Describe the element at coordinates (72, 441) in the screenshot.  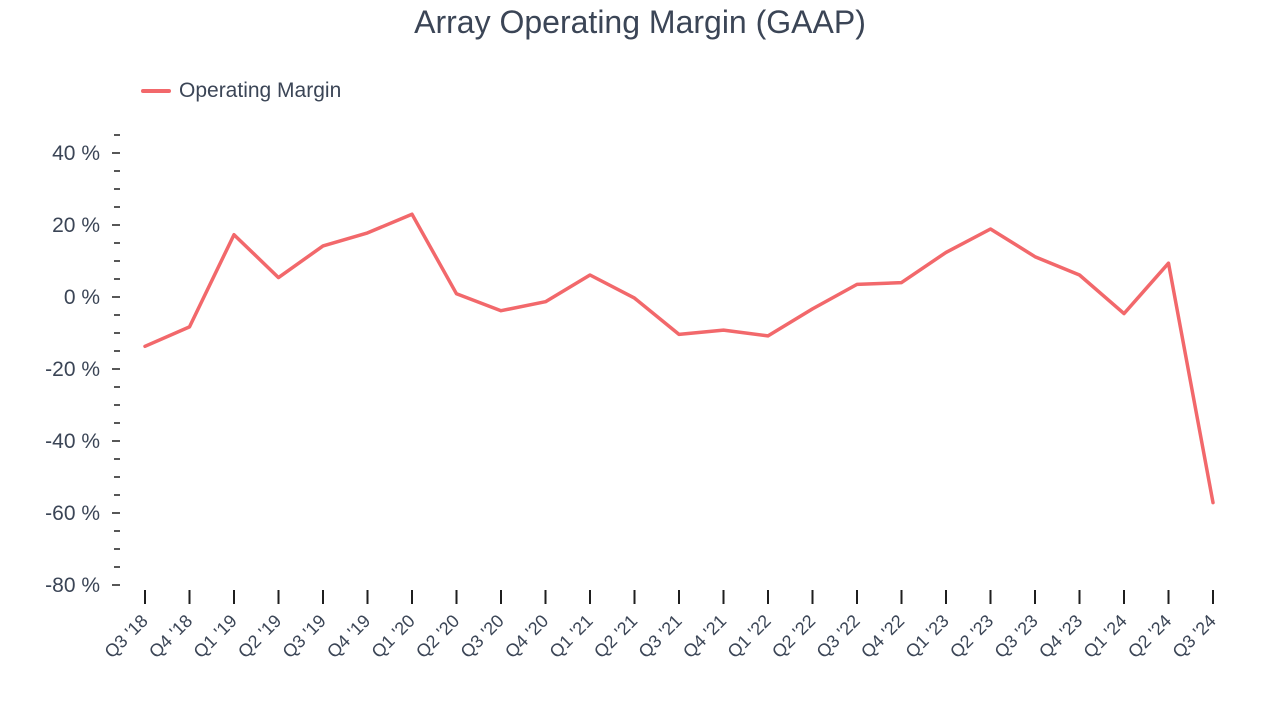
I see `y-tick-label: -40 %` at that location.